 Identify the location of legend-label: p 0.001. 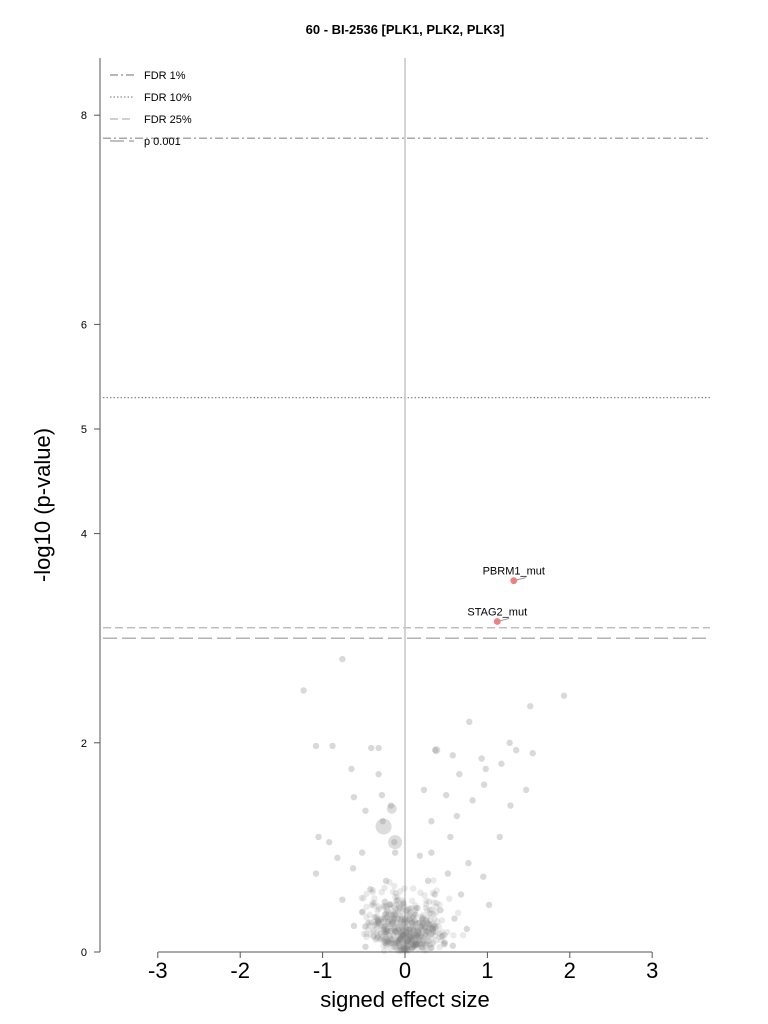
(162, 142).